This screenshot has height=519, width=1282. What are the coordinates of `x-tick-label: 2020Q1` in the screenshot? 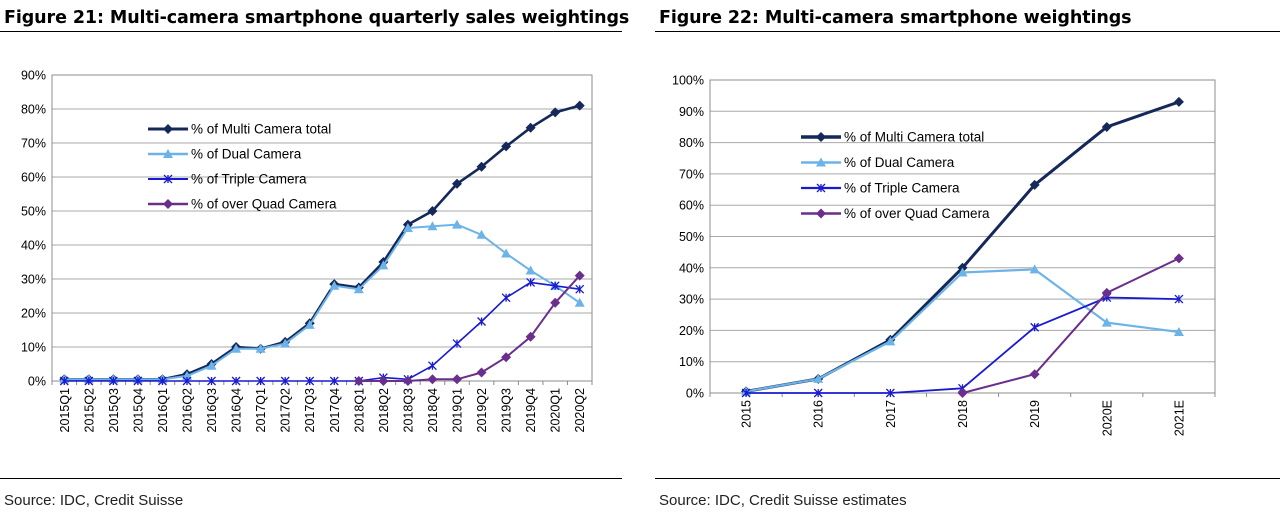 It's located at (556, 410).